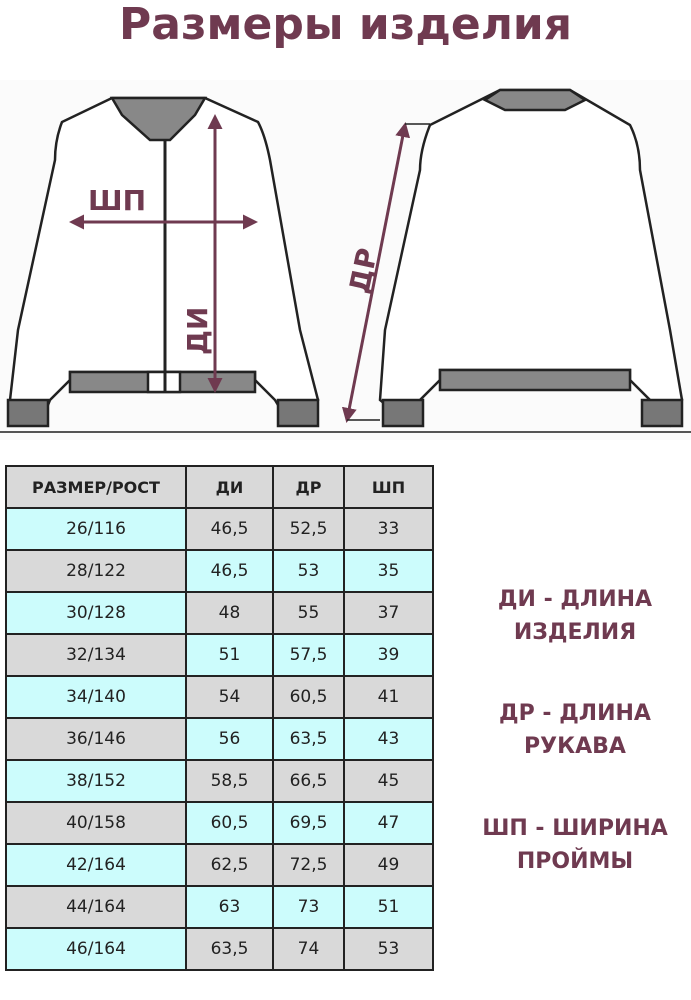  I want to click on cell-size: 34/140, so click(96, 697).